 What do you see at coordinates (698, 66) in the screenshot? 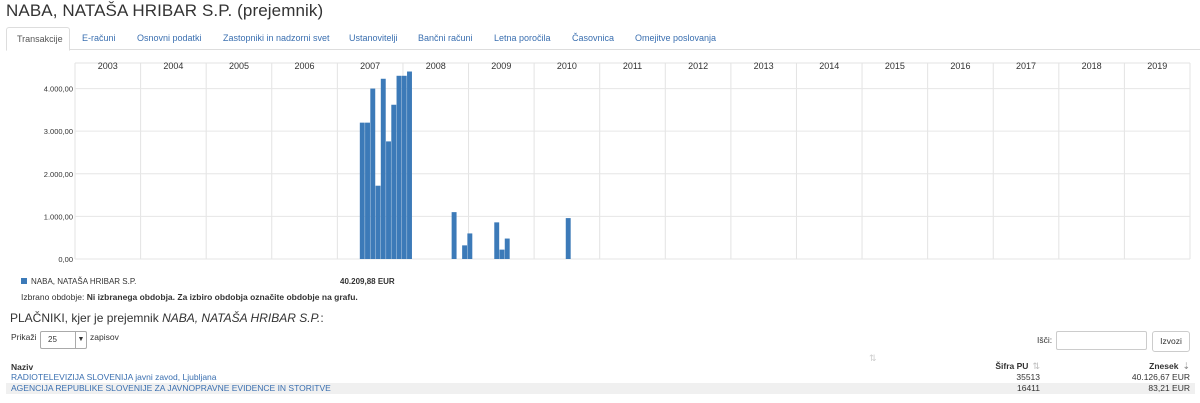
I see `x-tick-label: 2012` at bounding box center [698, 66].